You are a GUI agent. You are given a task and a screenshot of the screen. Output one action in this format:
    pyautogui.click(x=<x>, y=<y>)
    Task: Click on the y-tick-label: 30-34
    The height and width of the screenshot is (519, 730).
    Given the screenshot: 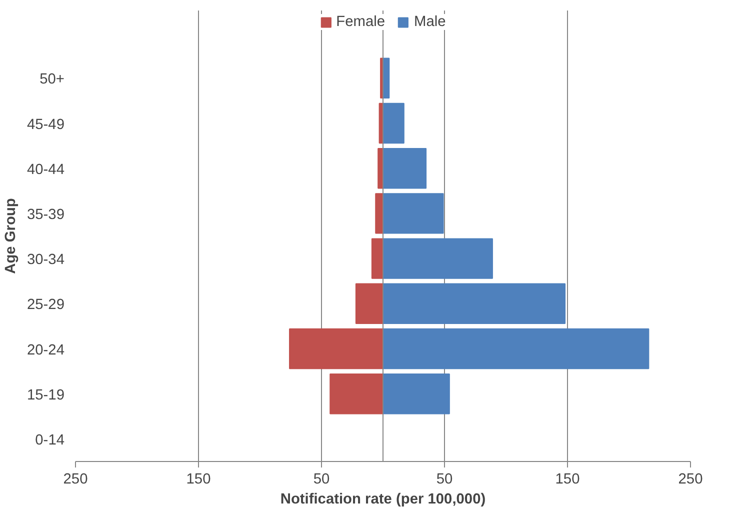 What is the action you would take?
    pyautogui.click(x=46, y=260)
    